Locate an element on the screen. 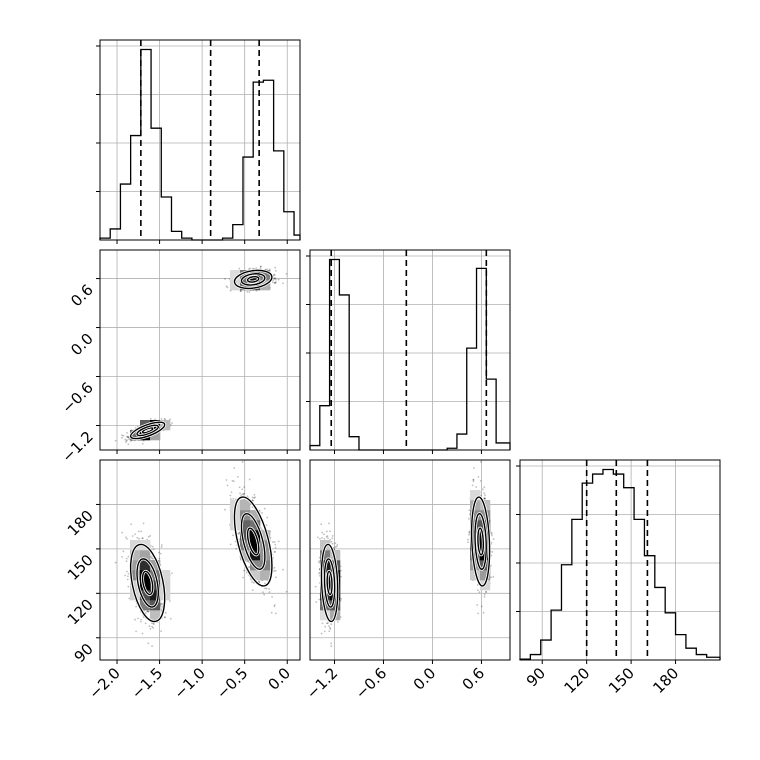 The height and width of the screenshot is (760, 760). histogram-step is located at coordinates (200, 144).